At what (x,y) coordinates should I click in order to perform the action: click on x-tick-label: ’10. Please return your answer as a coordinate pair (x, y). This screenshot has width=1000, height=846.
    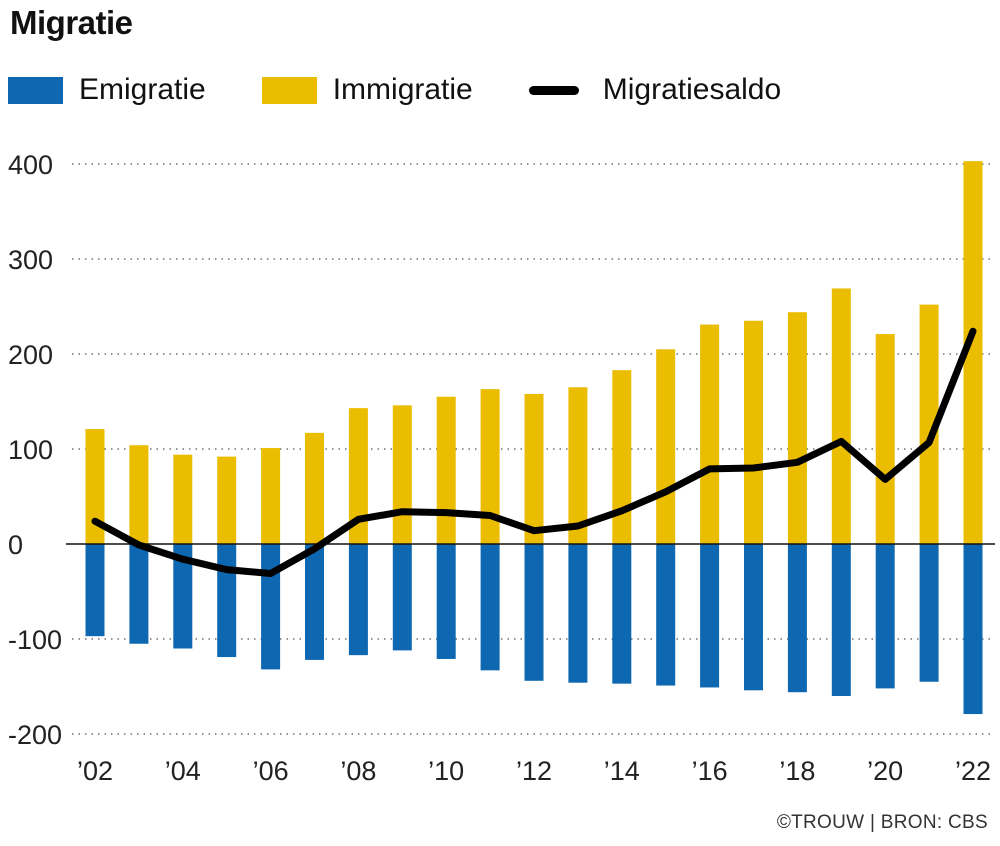
    Looking at the image, I should click on (446, 771).